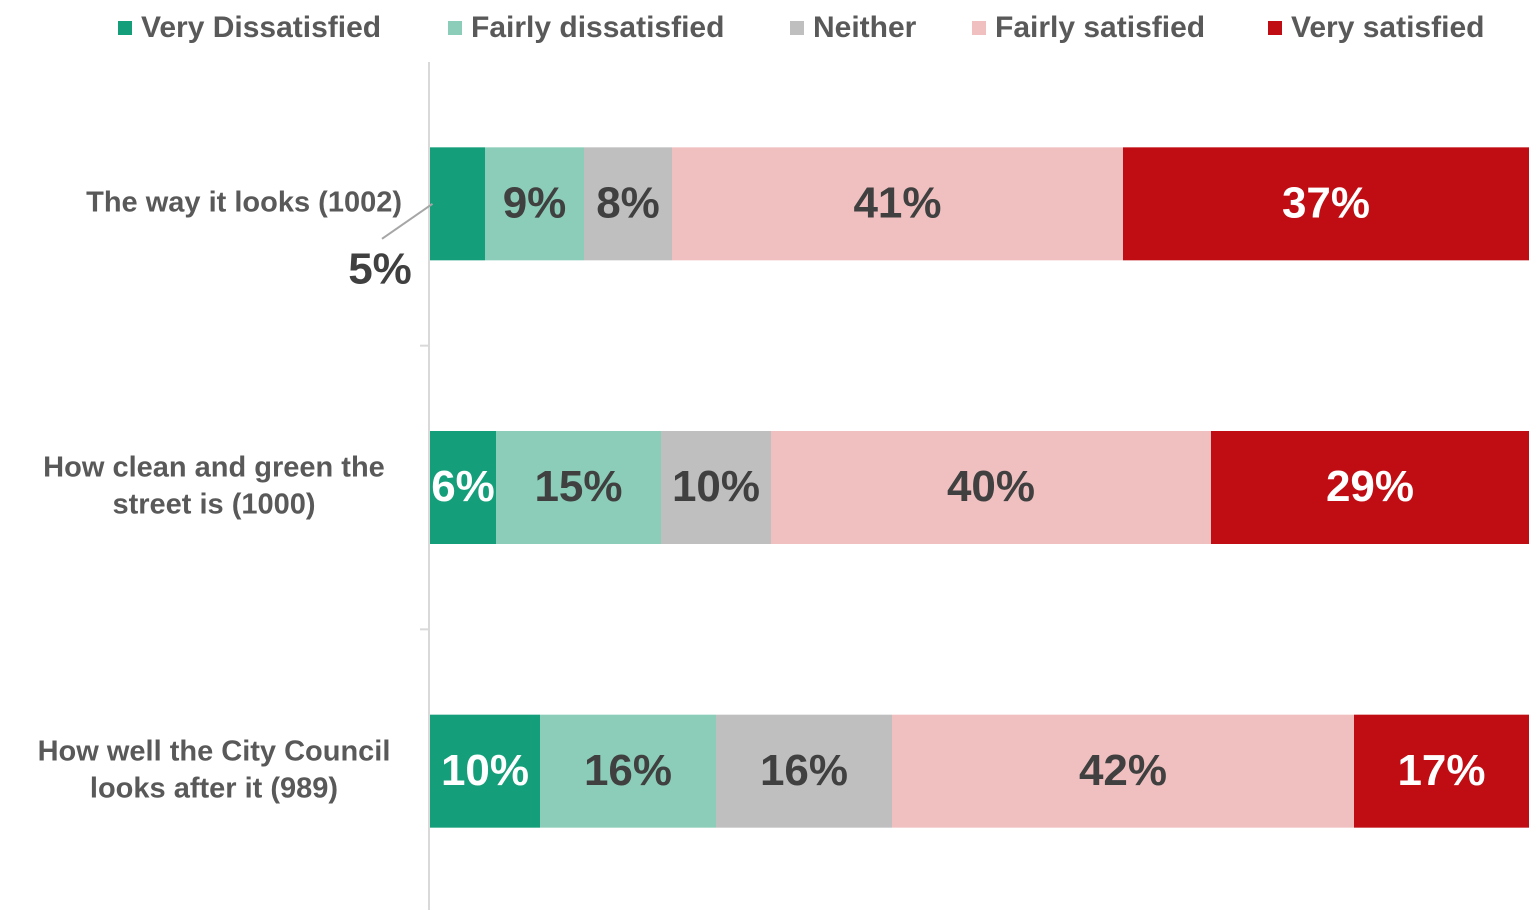 The width and height of the screenshot is (1529, 910). I want to click on data-label: 41%, so click(897, 202).